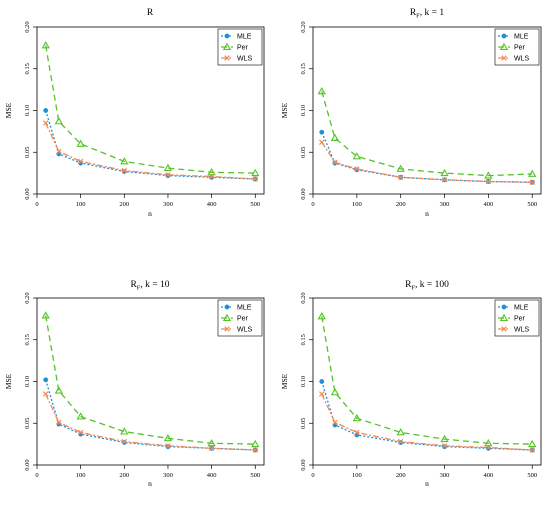  I want to click on chart-title-suffix: , k = 10, so click(154, 285).